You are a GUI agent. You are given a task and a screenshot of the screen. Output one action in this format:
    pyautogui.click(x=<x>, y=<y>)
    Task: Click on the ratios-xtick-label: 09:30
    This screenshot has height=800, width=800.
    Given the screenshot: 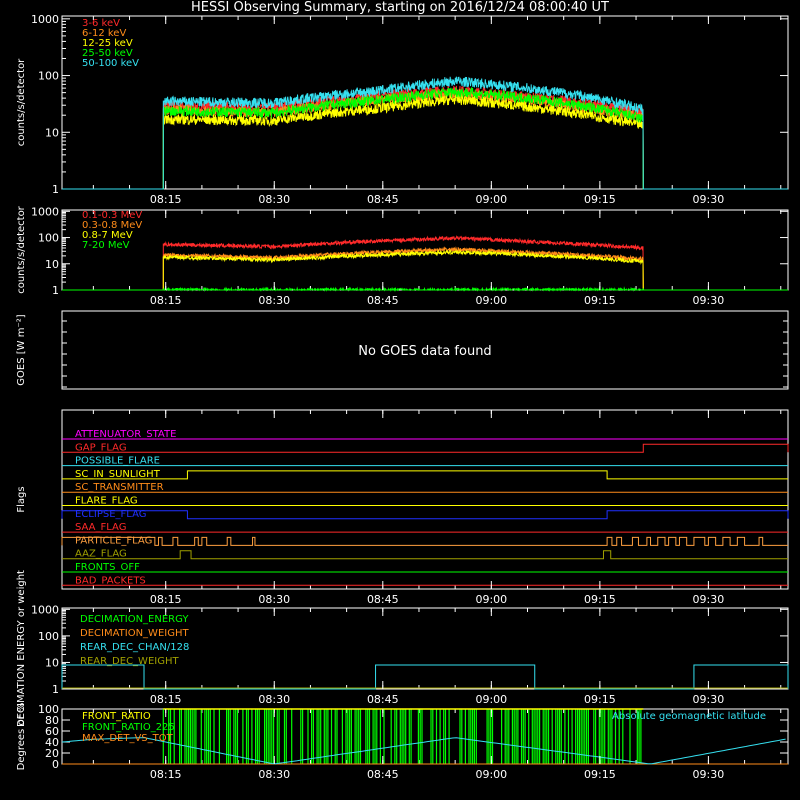 What is the action you would take?
    pyautogui.click(x=709, y=774)
    